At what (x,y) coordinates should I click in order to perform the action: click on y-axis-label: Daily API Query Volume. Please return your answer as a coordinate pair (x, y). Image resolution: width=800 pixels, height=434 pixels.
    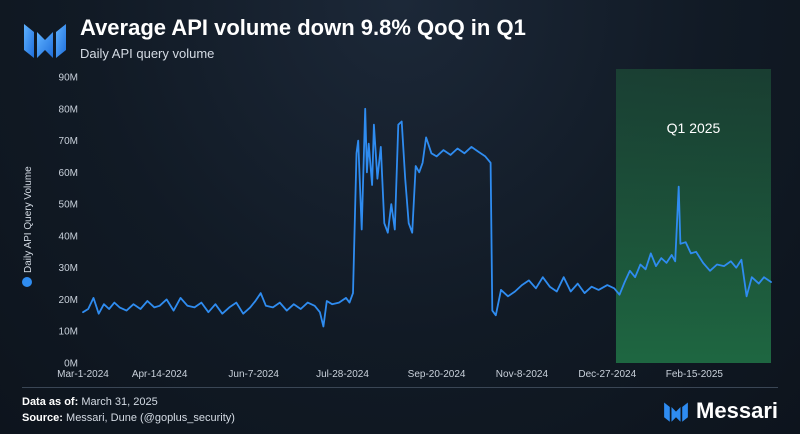
    Looking at the image, I should click on (28, 219).